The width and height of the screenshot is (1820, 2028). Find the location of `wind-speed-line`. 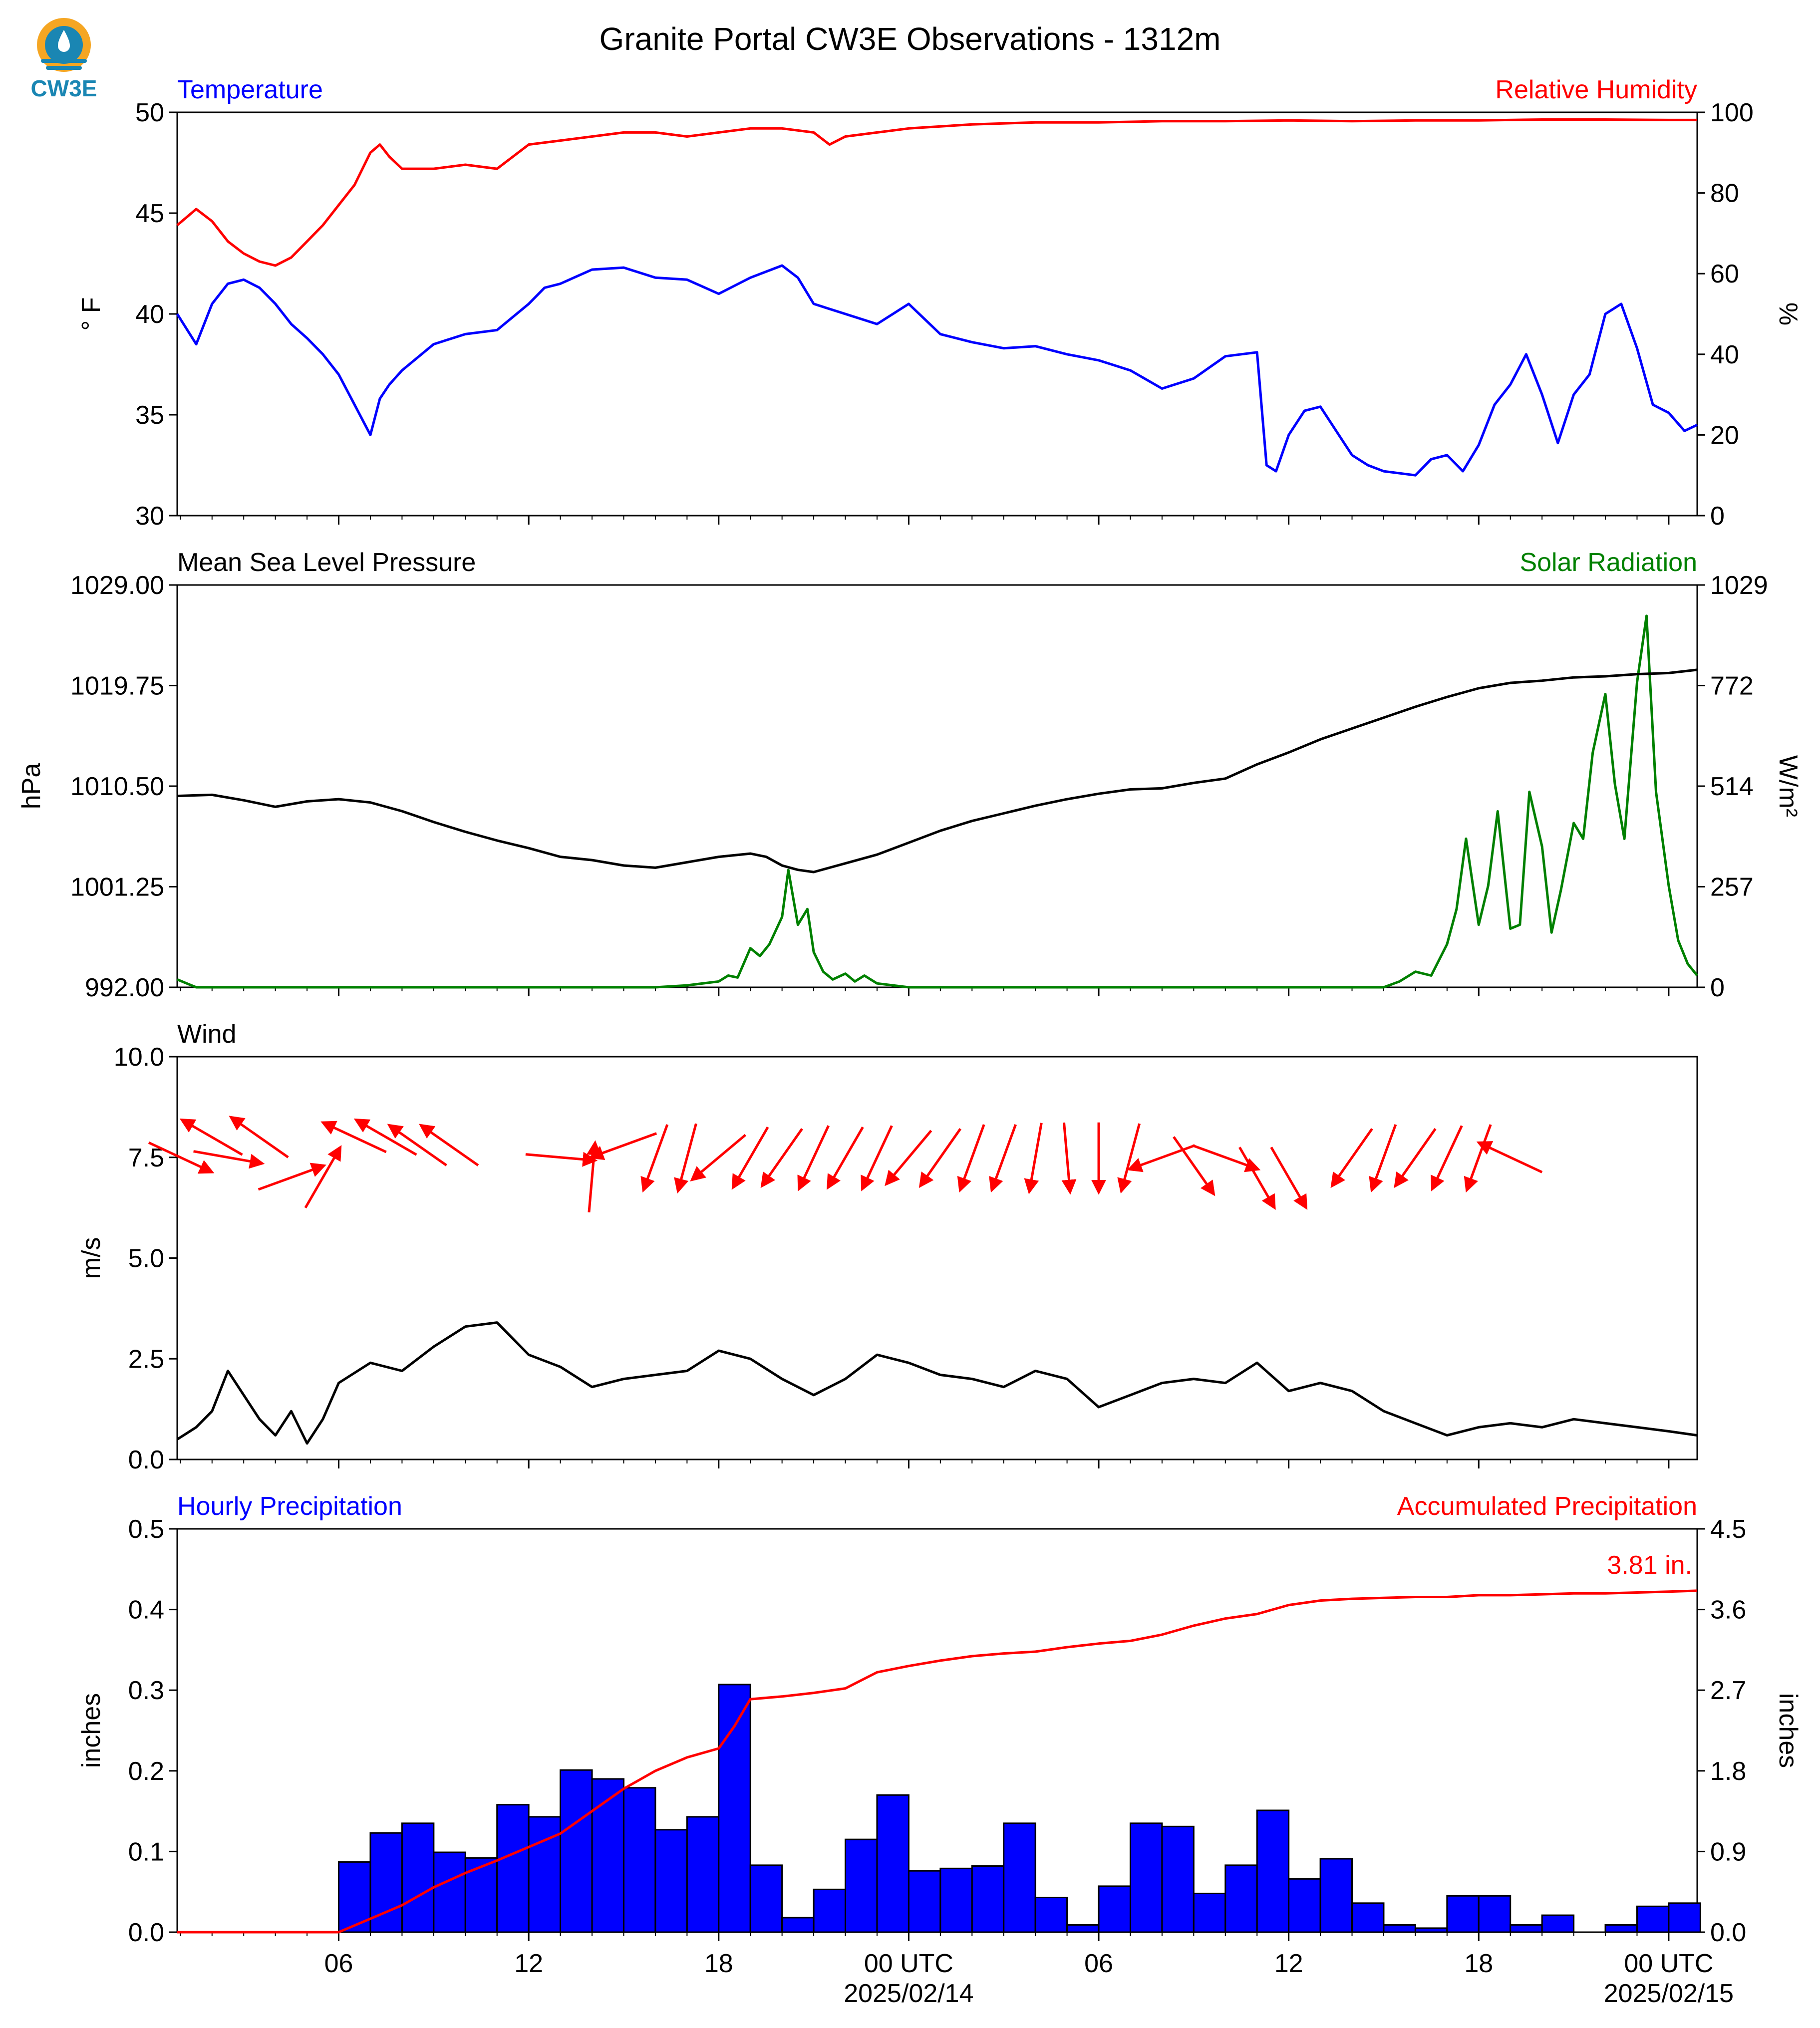

wind-speed-line is located at coordinates (937, 1383).